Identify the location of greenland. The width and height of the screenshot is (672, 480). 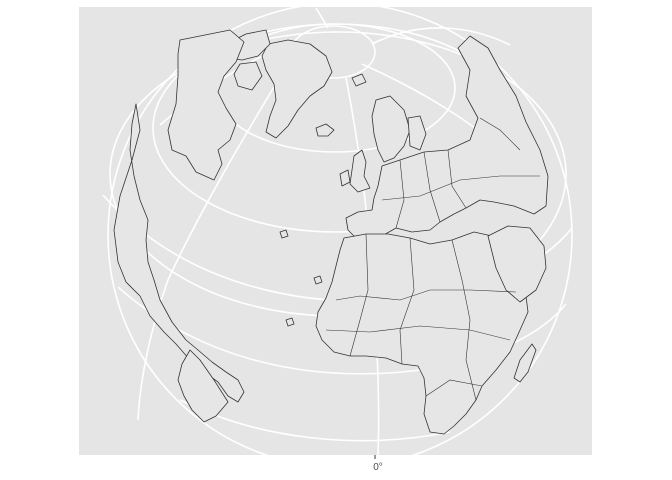
(297, 89).